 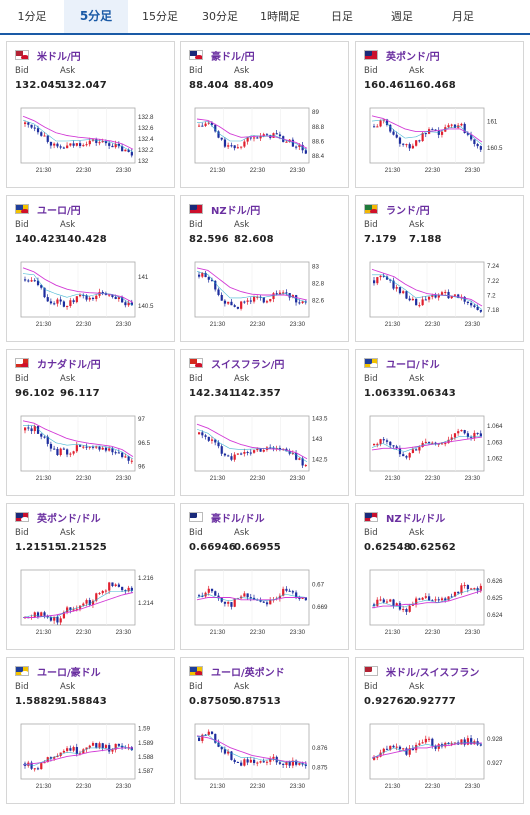 I want to click on pair-name: 豪ドル/ドル, so click(x=238, y=519).